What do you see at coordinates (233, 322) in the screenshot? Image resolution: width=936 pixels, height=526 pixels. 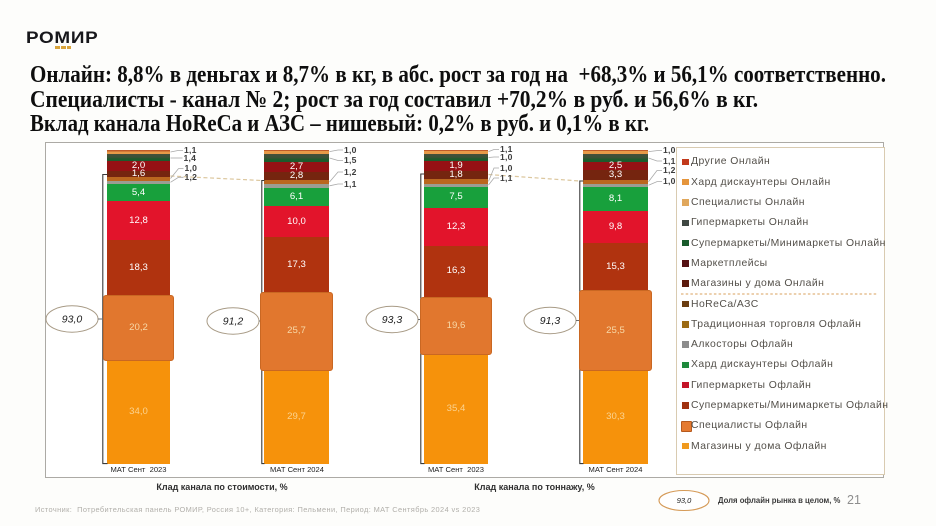 I see `svg-text: 91,2` at bounding box center [233, 322].